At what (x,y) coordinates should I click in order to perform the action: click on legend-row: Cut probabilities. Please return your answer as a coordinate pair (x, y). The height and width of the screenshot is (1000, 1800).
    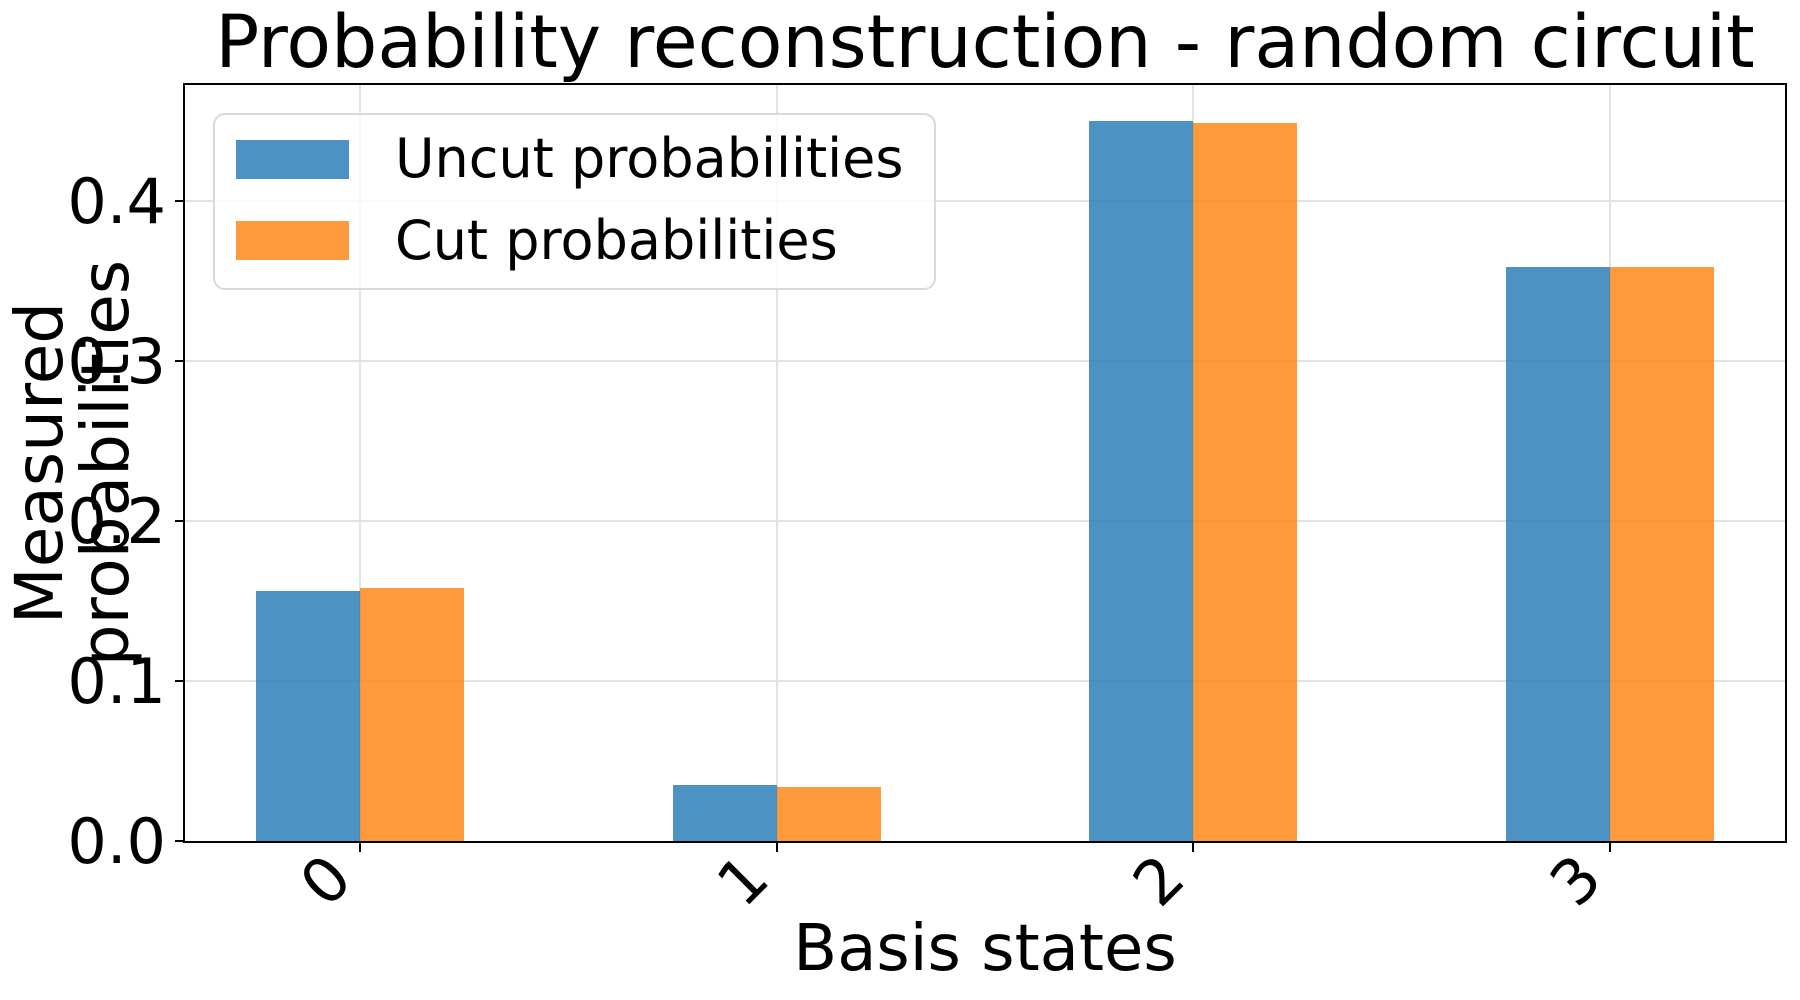
    Looking at the image, I should click on (537, 240).